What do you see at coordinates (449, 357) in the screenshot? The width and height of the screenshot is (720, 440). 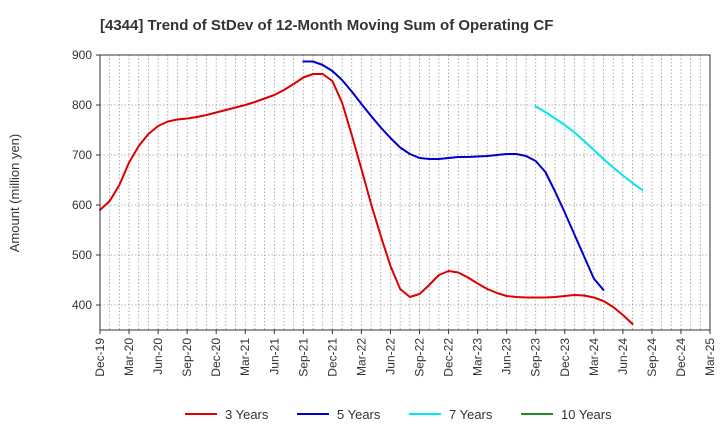 I see `x-tick-label: Dec-22` at bounding box center [449, 357].